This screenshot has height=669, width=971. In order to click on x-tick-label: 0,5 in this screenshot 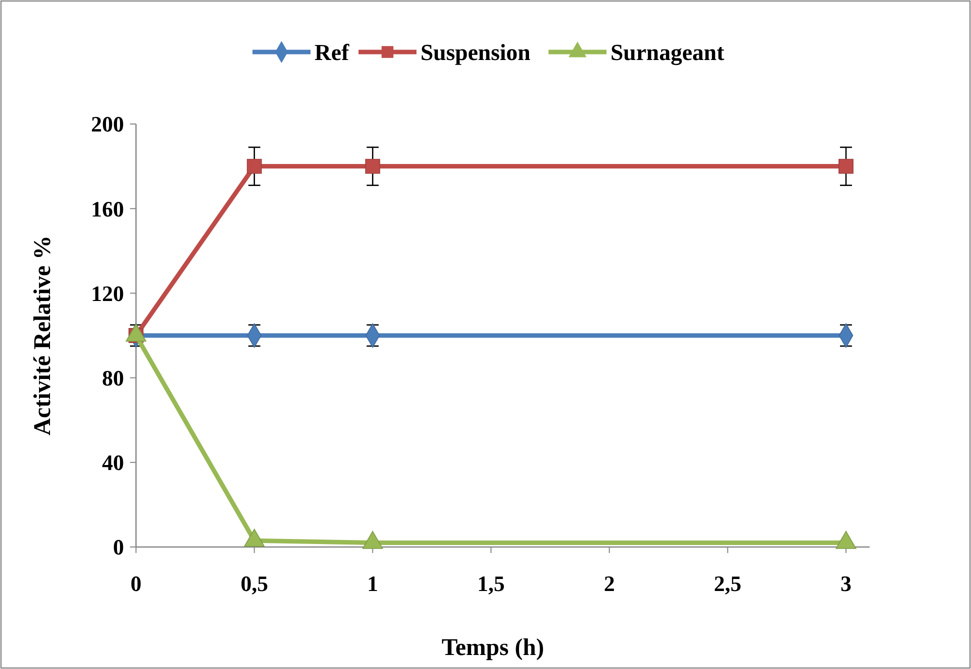, I will do `click(254, 583)`.